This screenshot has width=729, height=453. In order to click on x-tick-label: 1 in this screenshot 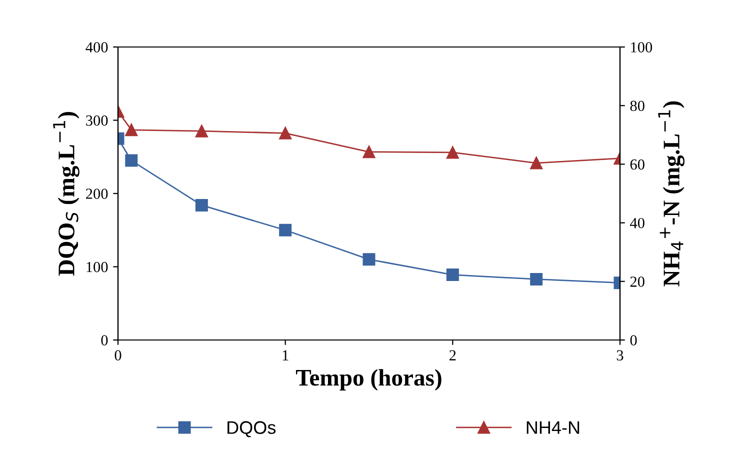, I will do `click(285, 355)`.